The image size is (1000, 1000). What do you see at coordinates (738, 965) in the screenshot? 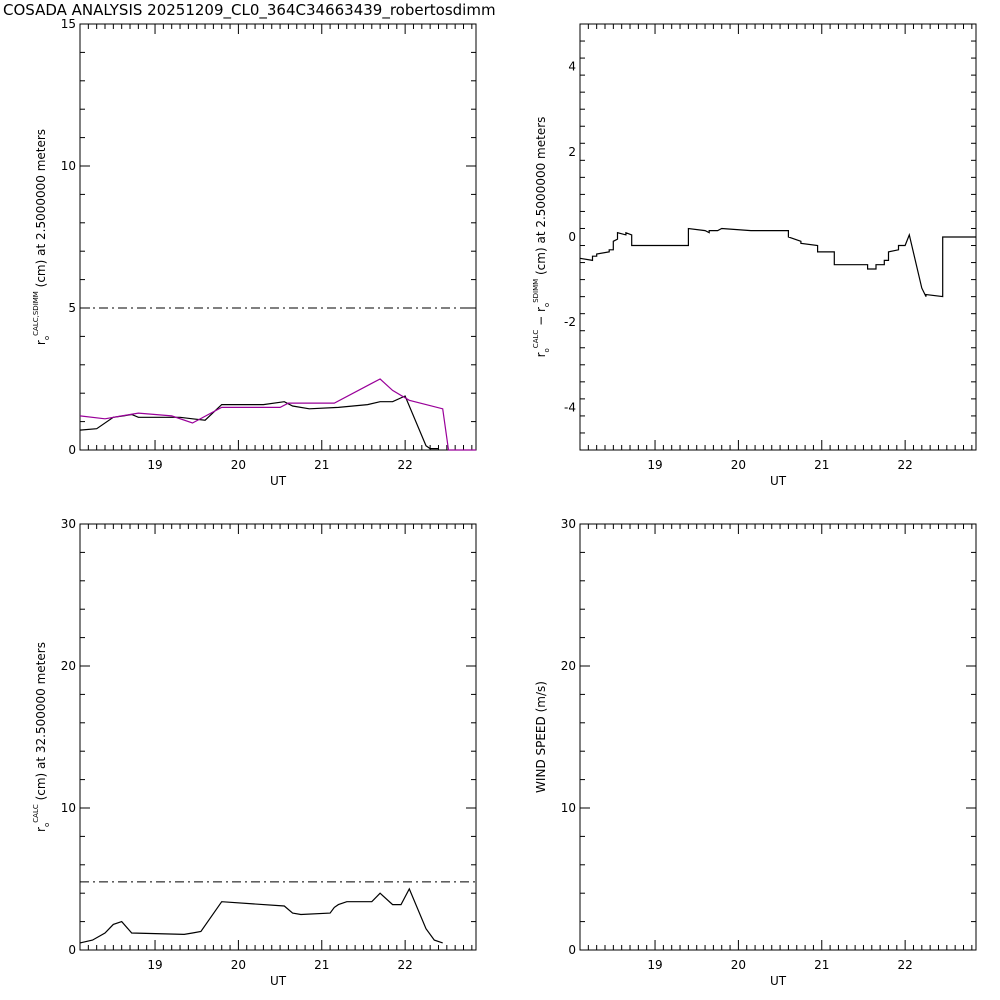
I see `bottom-right-x-tick-label: 20` at bounding box center [738, 965].